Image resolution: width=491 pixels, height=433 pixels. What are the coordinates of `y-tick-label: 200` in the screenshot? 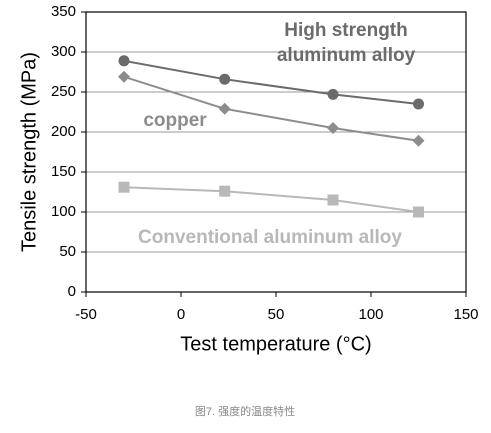 It's located at (63, 131).